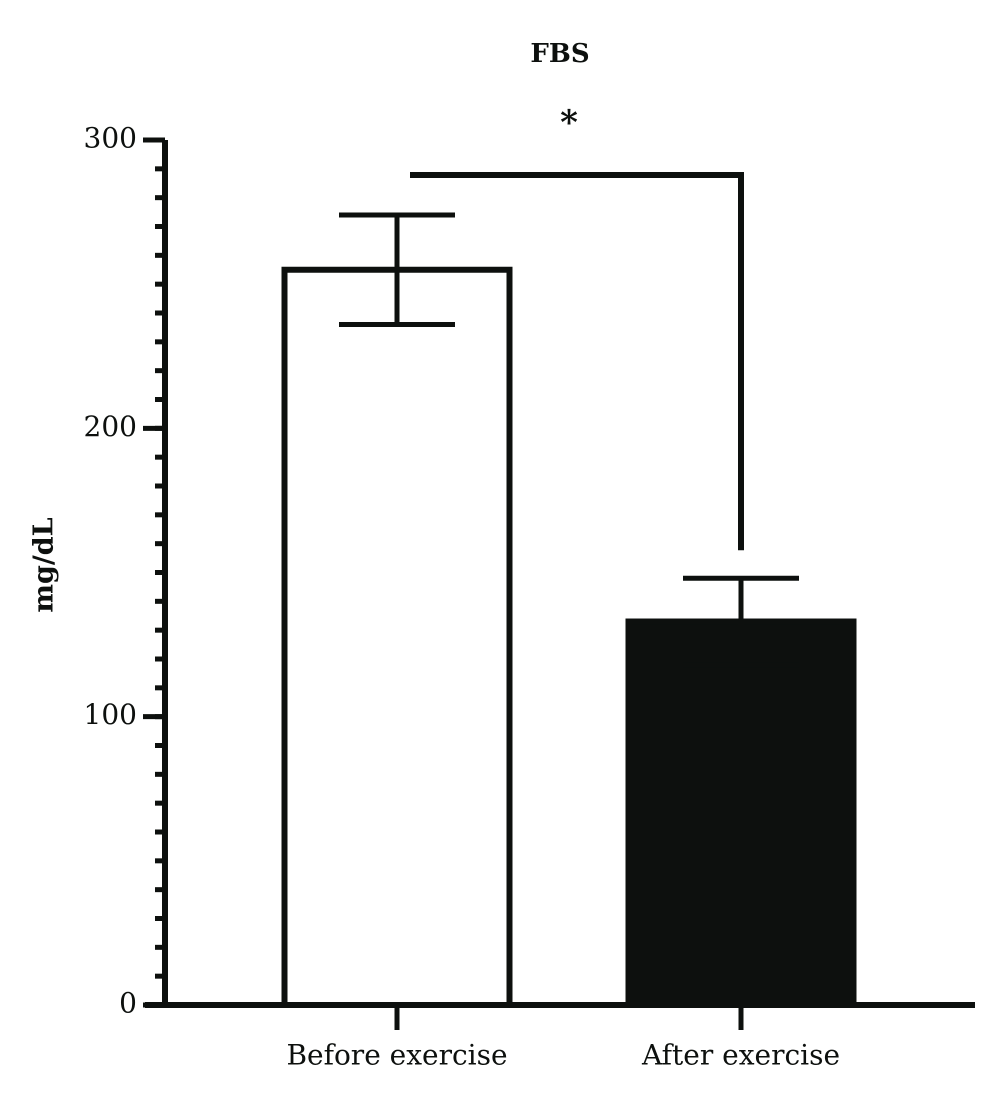 This screenshot has width=1000, height=1103. I want to click on y-axis-label: mg/dL, so click(44, 564).